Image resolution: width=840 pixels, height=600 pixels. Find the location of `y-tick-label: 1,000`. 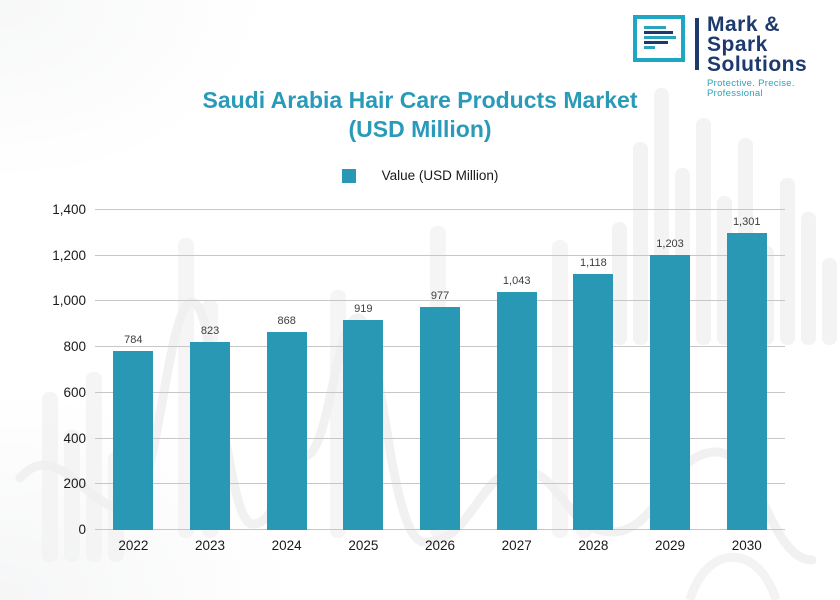

y-tick-label: 1,000 is located at coordinates (69, 301).